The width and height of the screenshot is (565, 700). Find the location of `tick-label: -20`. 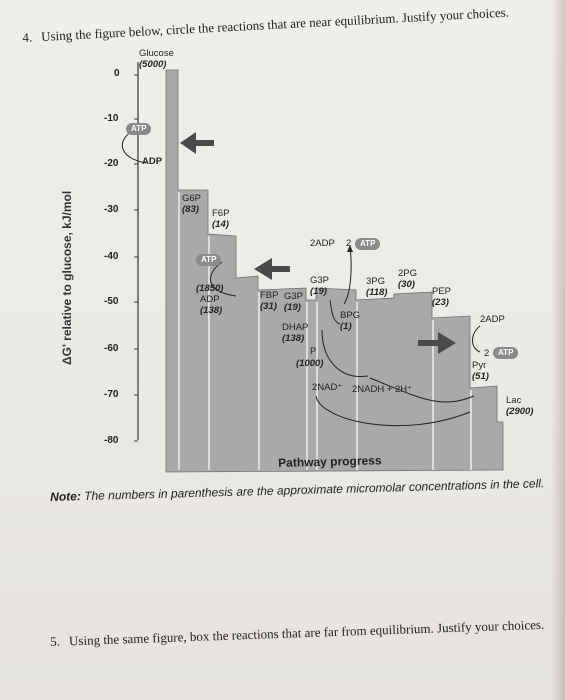

tick-label: -20 is located at coordinates (111, 163).